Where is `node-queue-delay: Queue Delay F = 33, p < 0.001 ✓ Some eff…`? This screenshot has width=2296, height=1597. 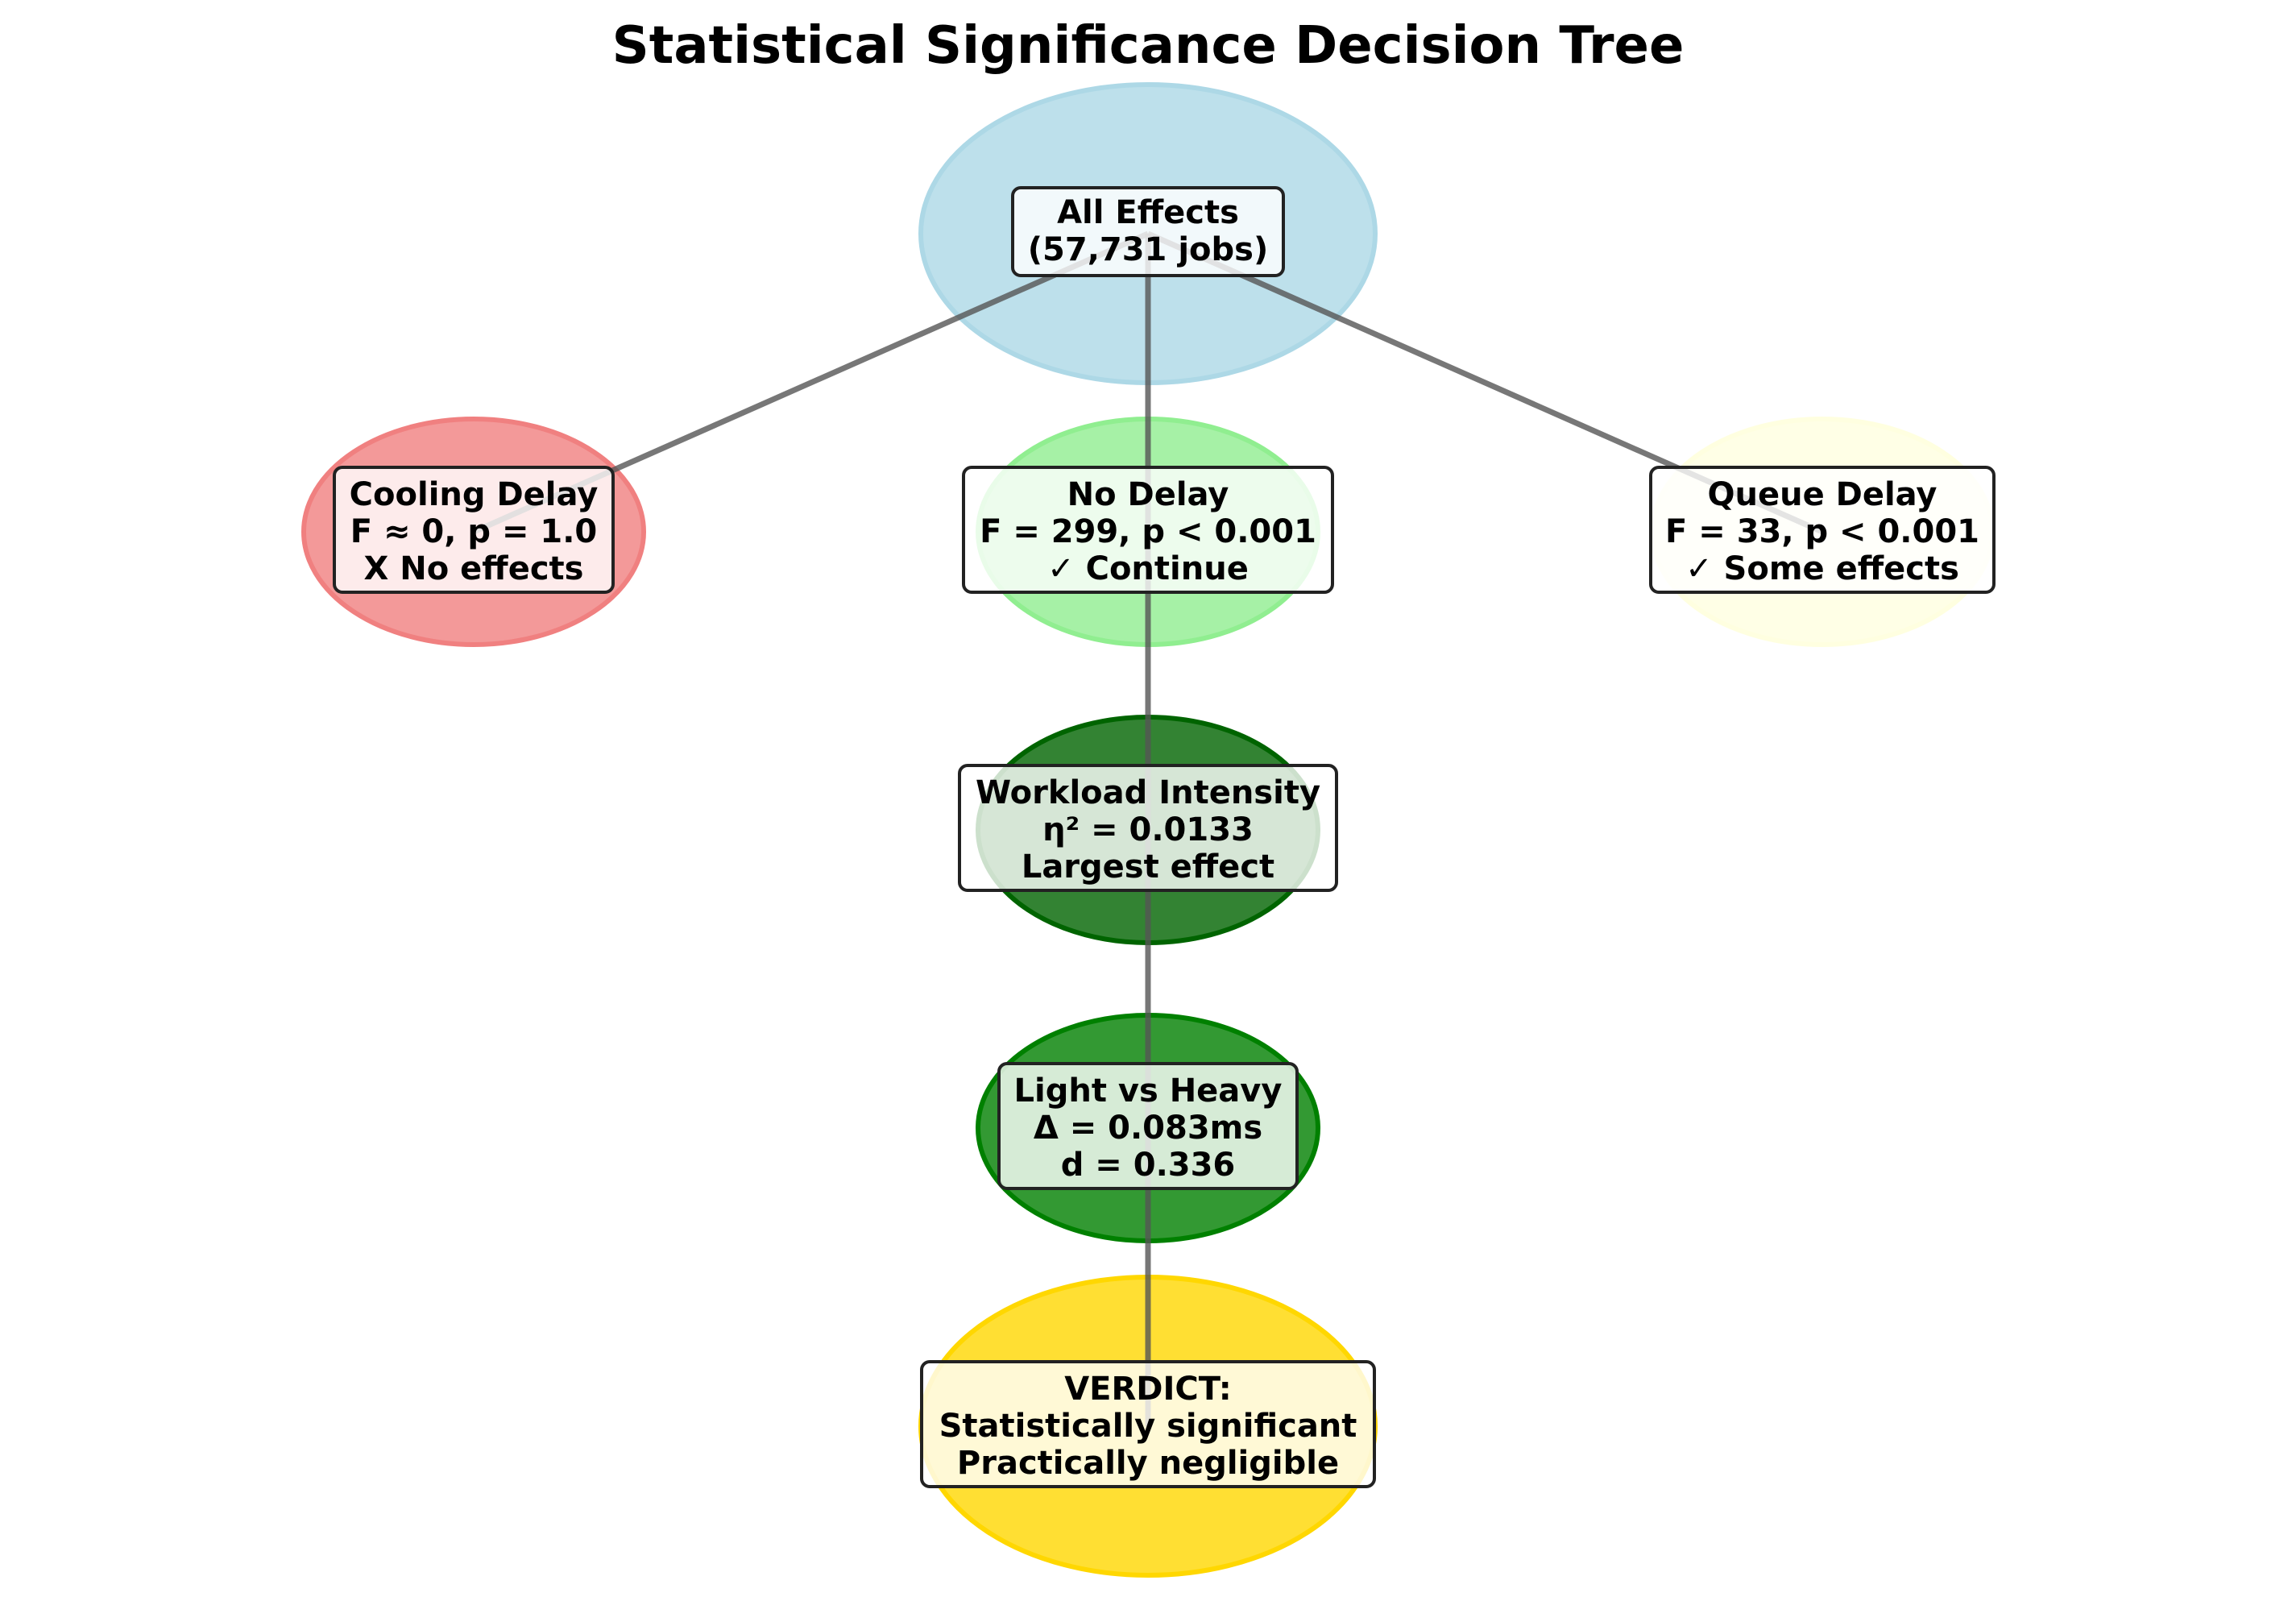
node-queue-delay: Queue Delay F = 33, p < 0.001 ✓ Some eff… is located at coordinates (1822, 530).